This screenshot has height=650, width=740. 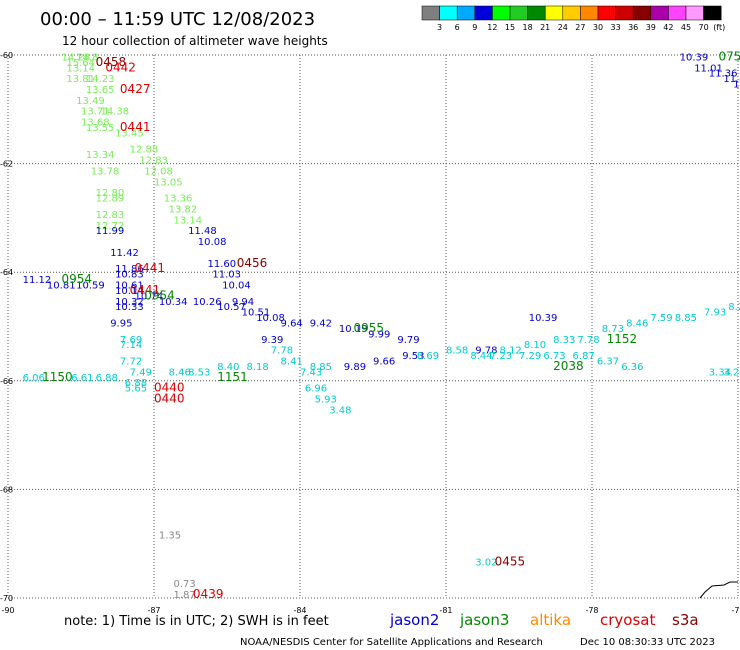 I want to click on wave-height-point: 10.81, so click(x=61, y=285).